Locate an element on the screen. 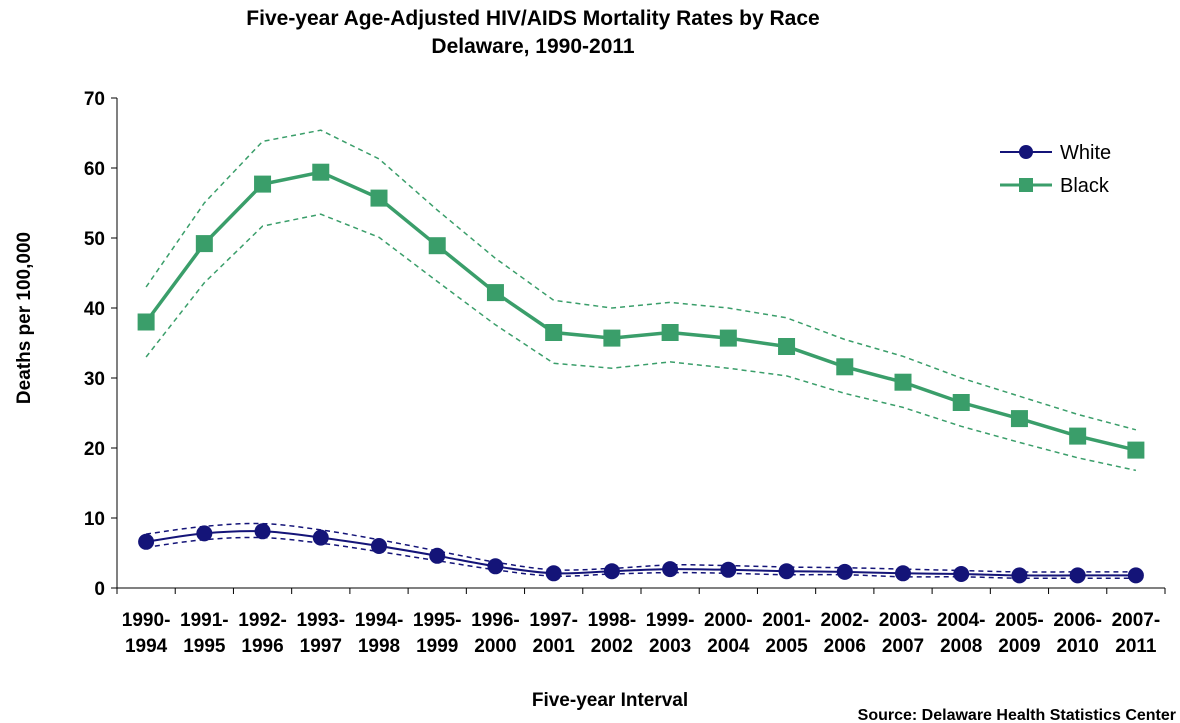  x-tick-label: 1996 is located at coordinates (262, 646).